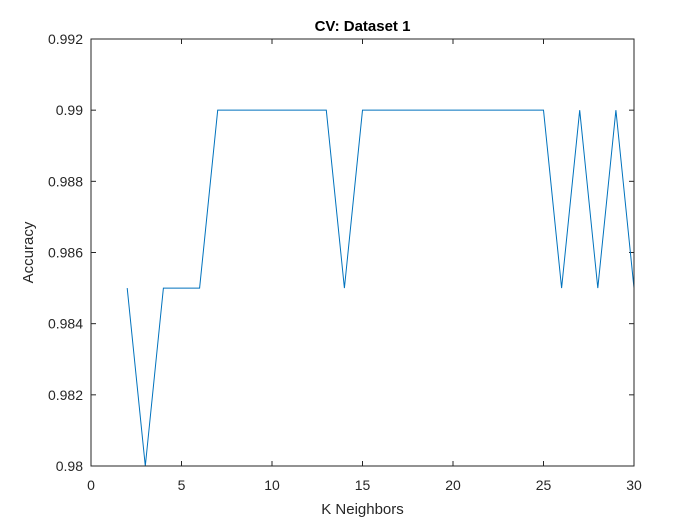 Image resolution: width=700 pixels, height=525 pixels. What do you see at coordinates (28, 252) in the screenshot?
I see `y-axis-label: Accuracy` at bounding box center [28, 252].